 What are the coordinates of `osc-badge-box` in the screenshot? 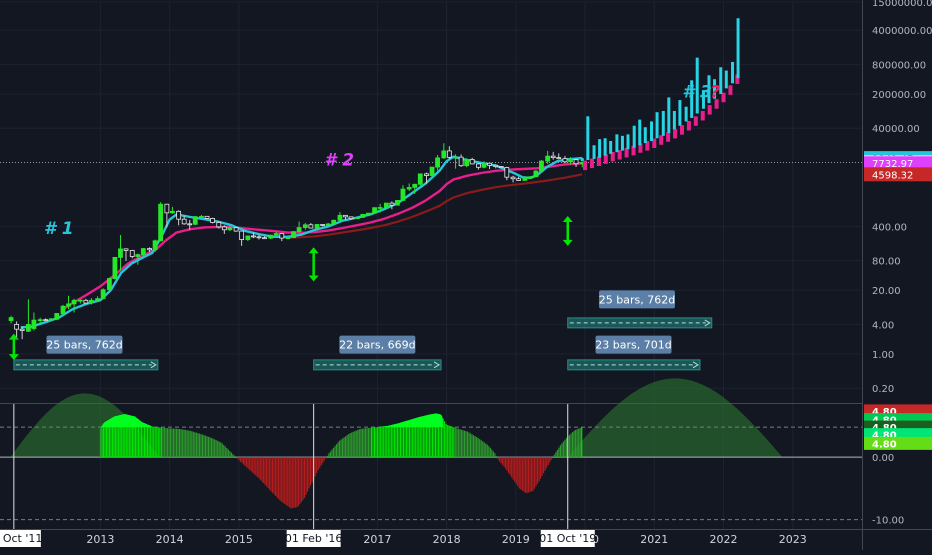 It's located at (898, 443).